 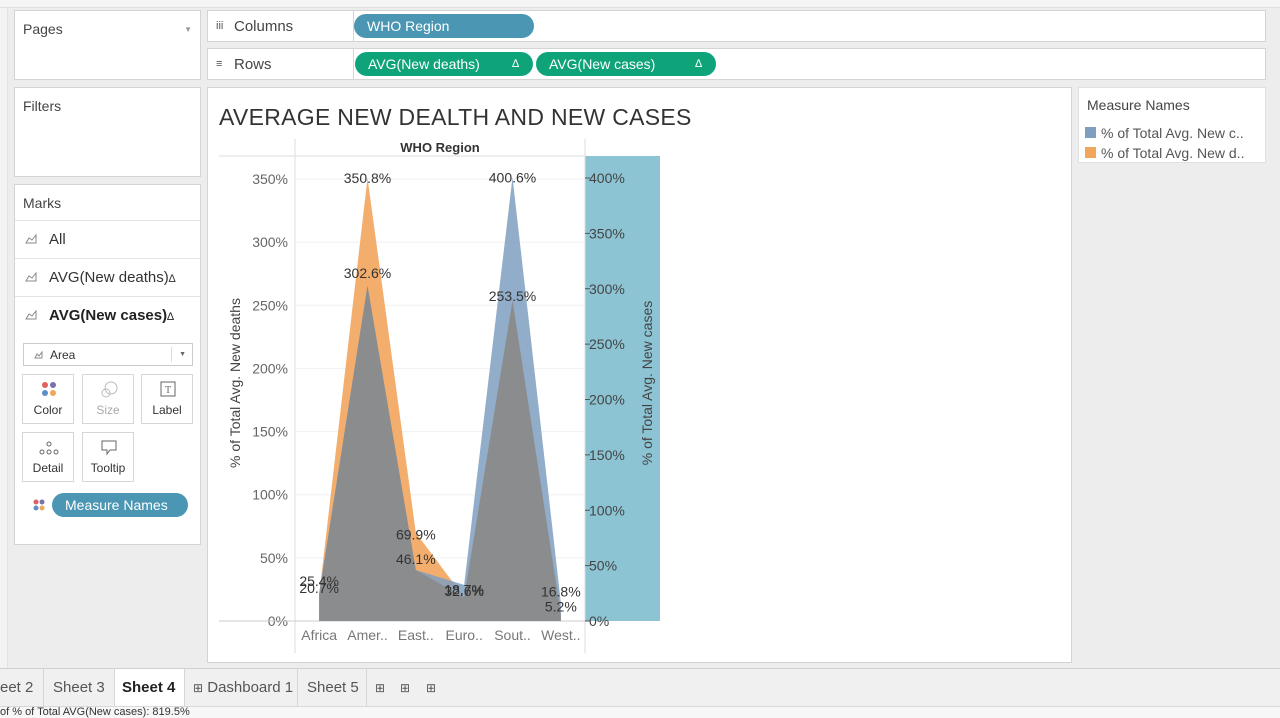 I want to click on rows-label: Rows, so click(x=253, y=64).